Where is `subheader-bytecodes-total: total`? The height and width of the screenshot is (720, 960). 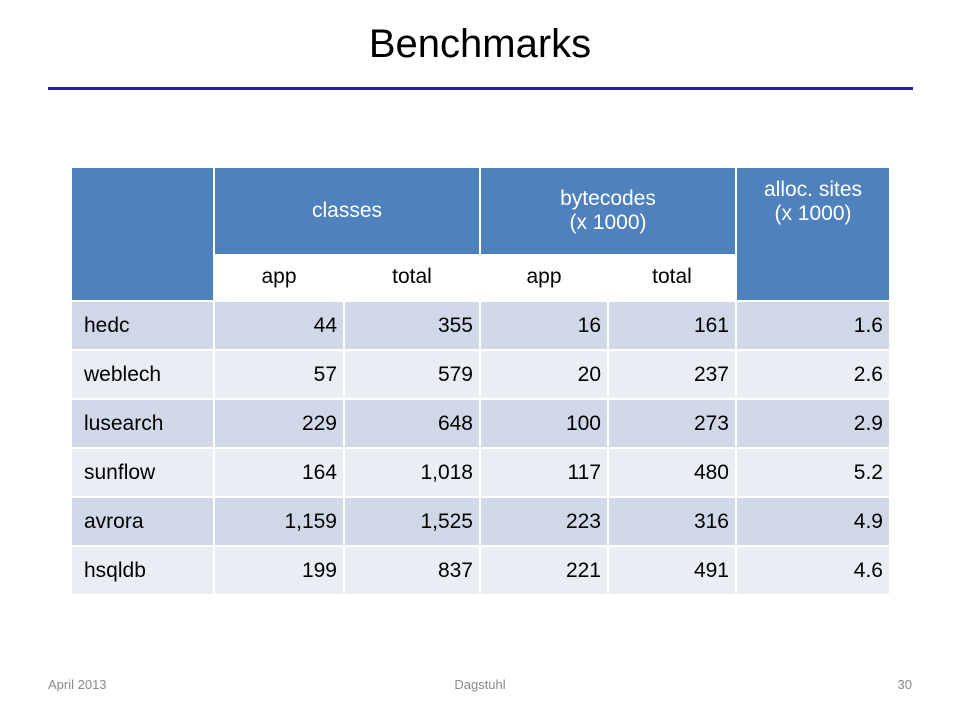
subheader-bytecodes-total: total is located at coordinates (673, 277).